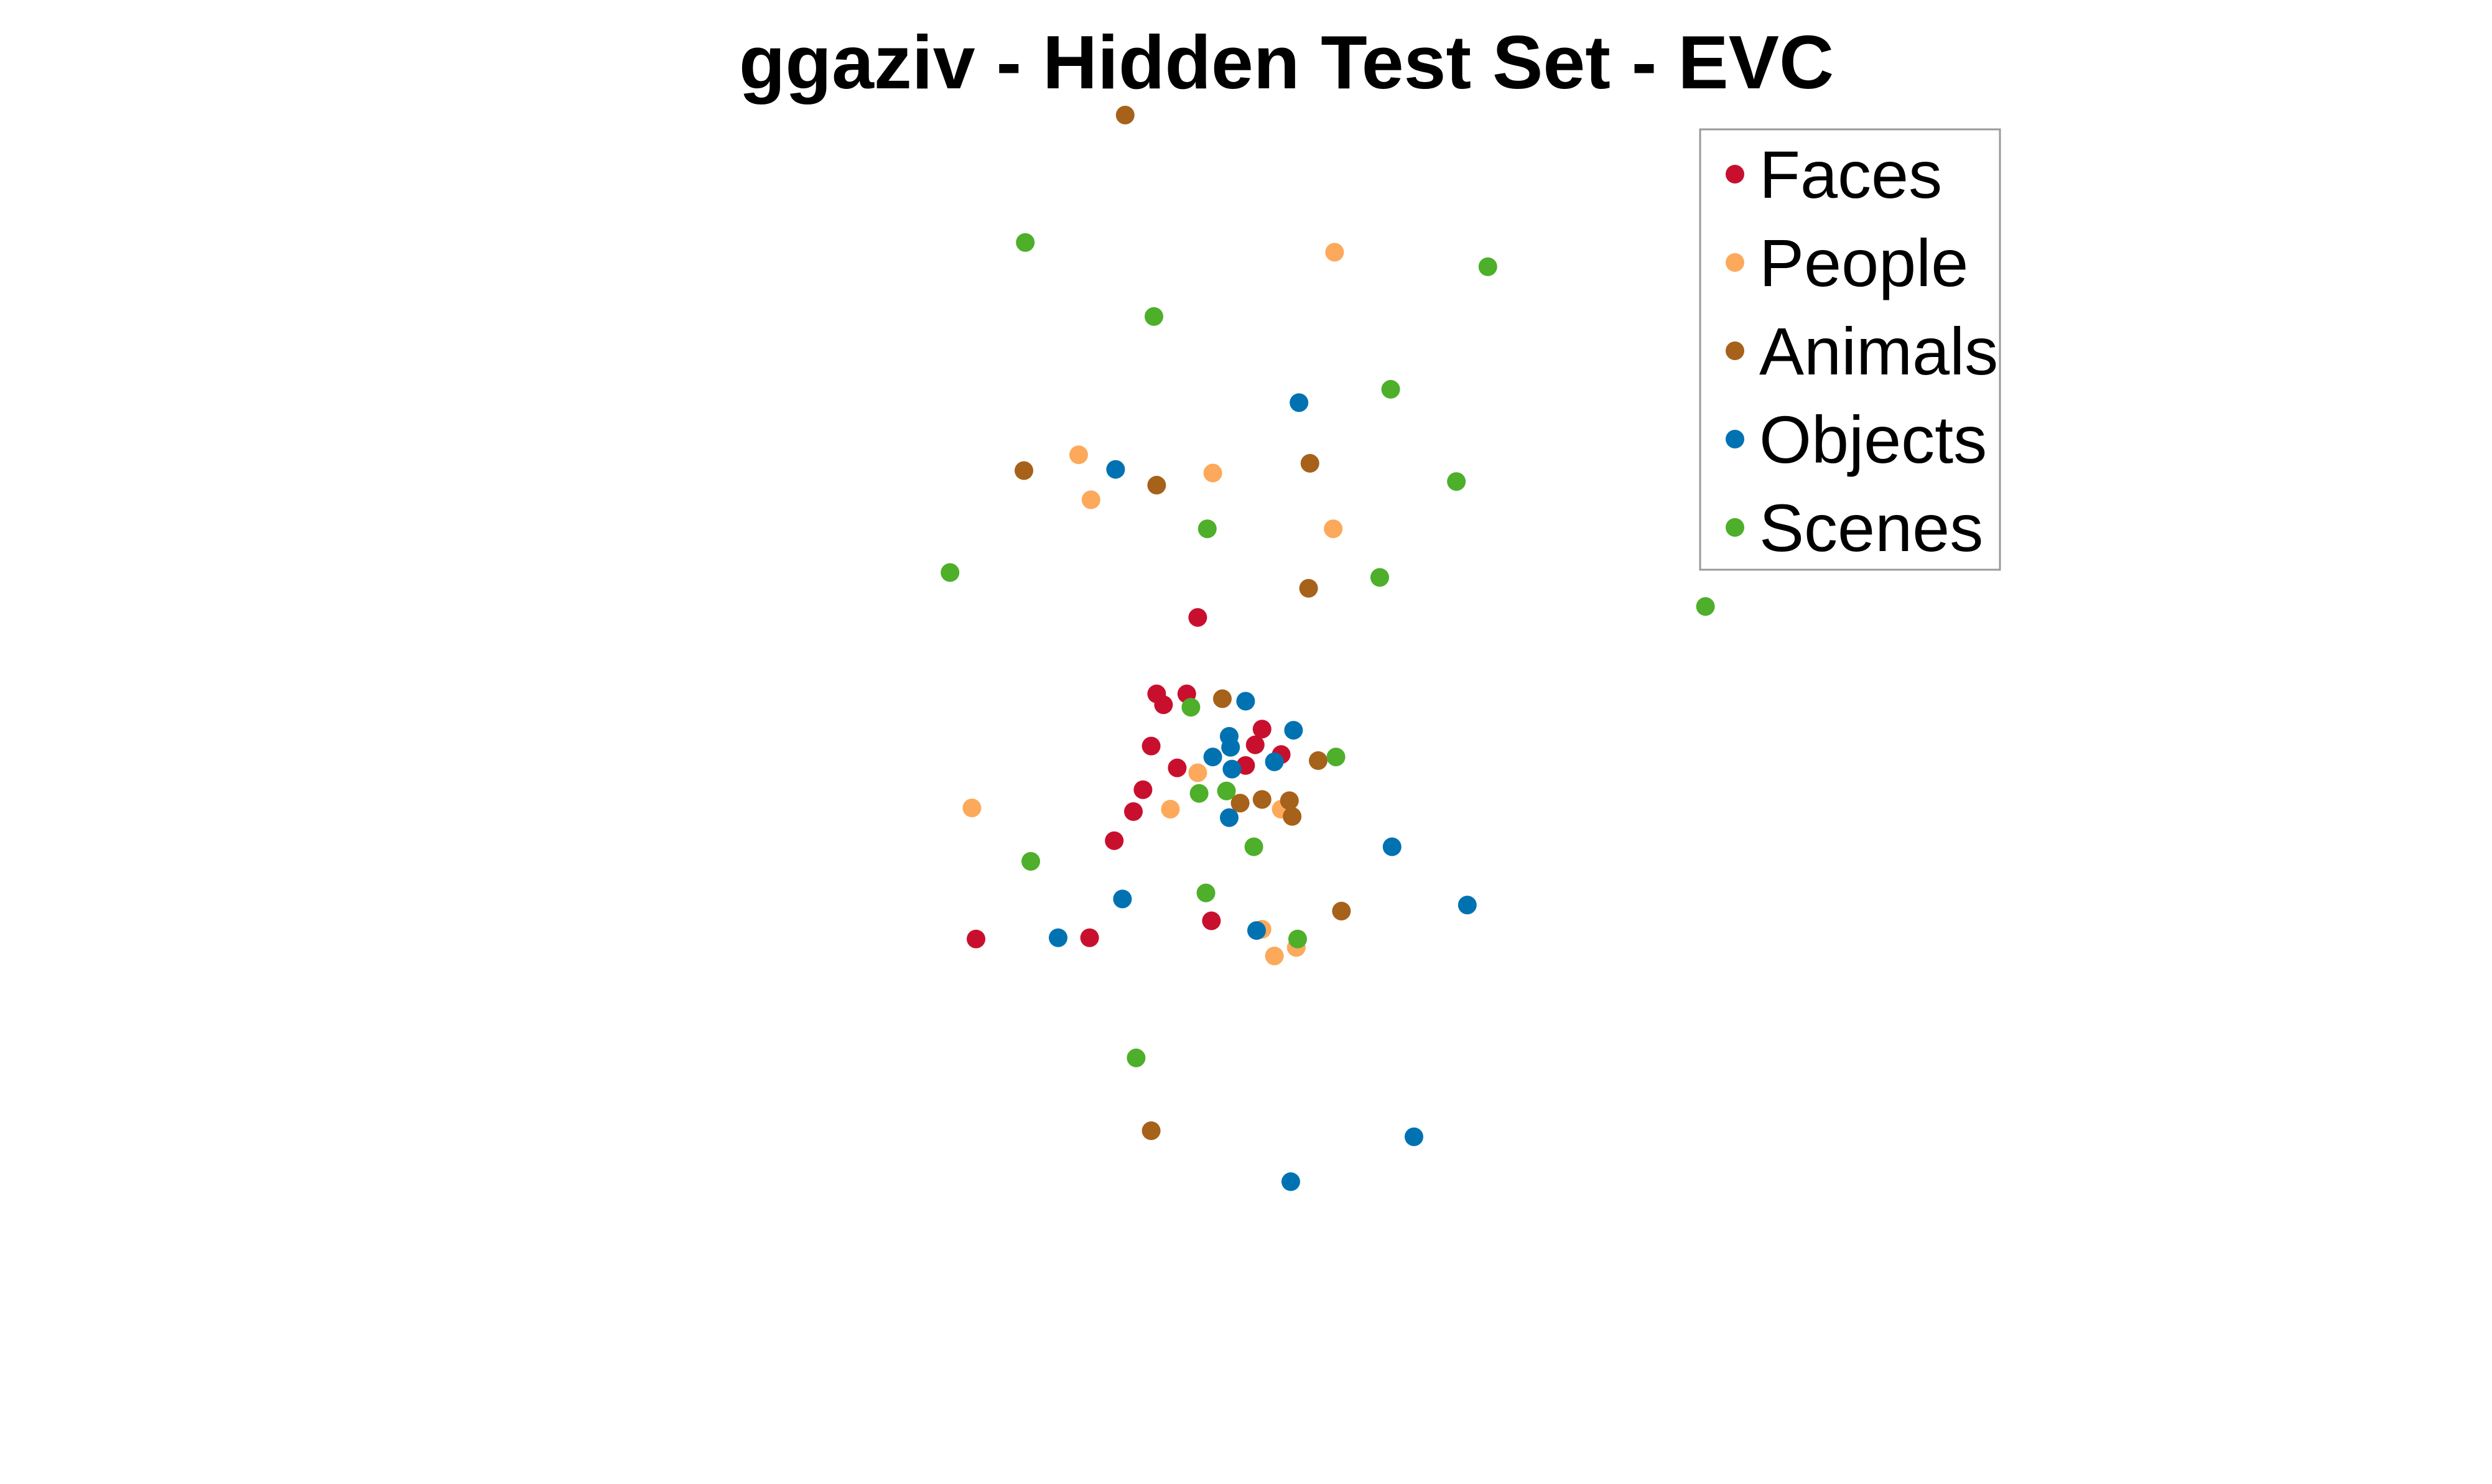 The width and height of the screenshot is (2492, 1484). Describe the element at coordinates (1871, 527) in the screenshot. I see `legend-label-scenes: Scenes` at that location.